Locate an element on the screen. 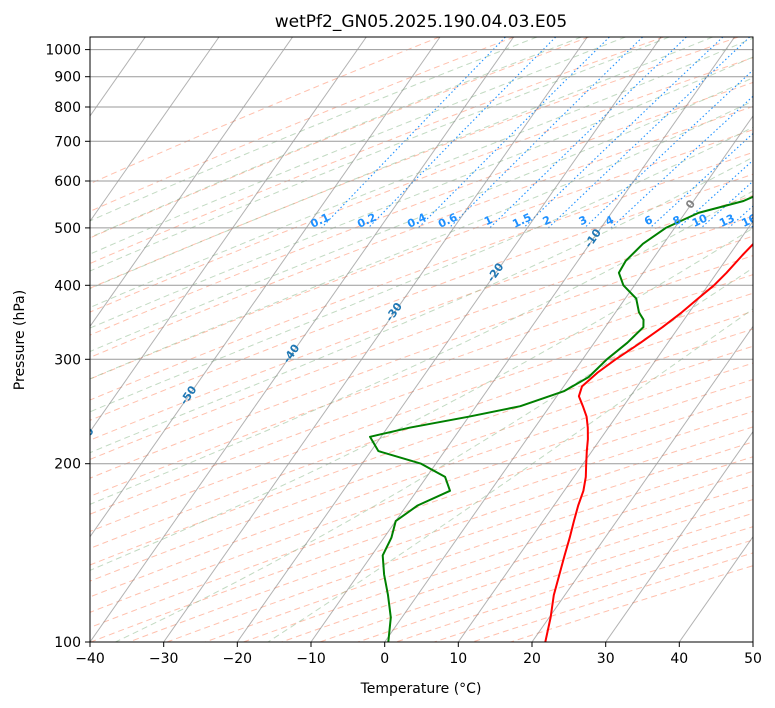 Image resolution: width=775 pixels, height=708 pixels. y-tick-label: 500 is located at coordinates (67, 229).